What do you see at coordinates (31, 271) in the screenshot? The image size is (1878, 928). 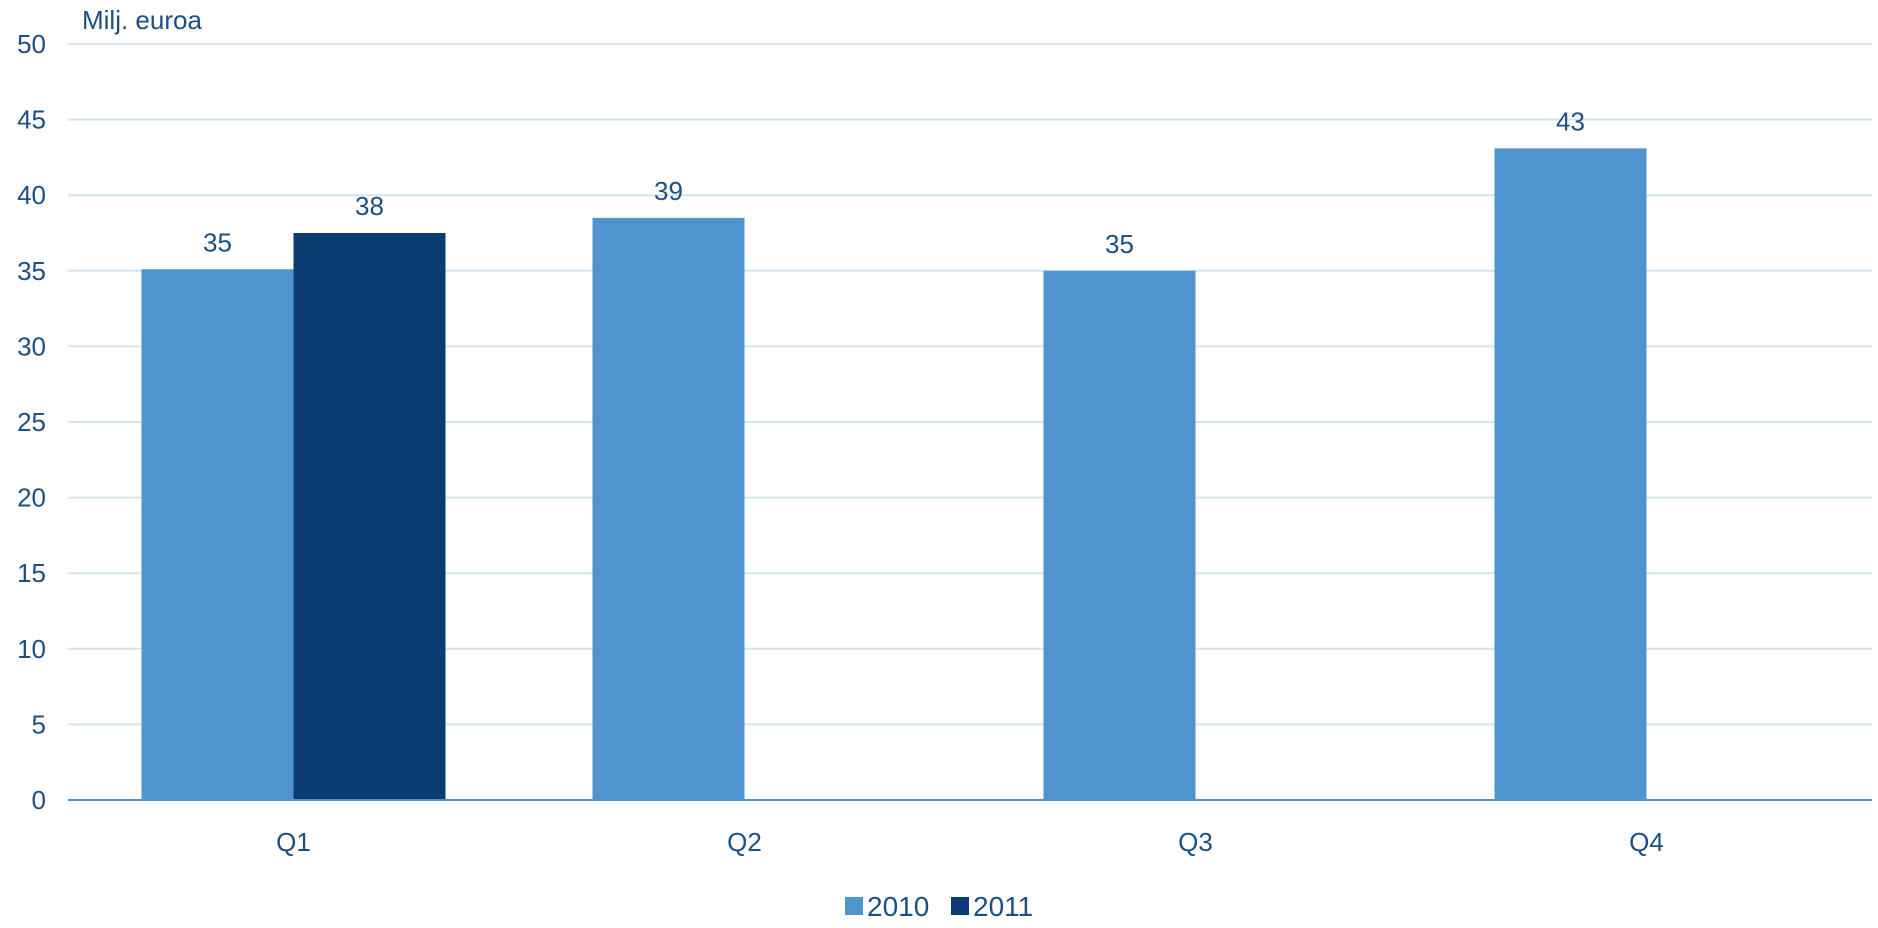 I see `y-tick-label: 35` at bounding box center [31, 271].